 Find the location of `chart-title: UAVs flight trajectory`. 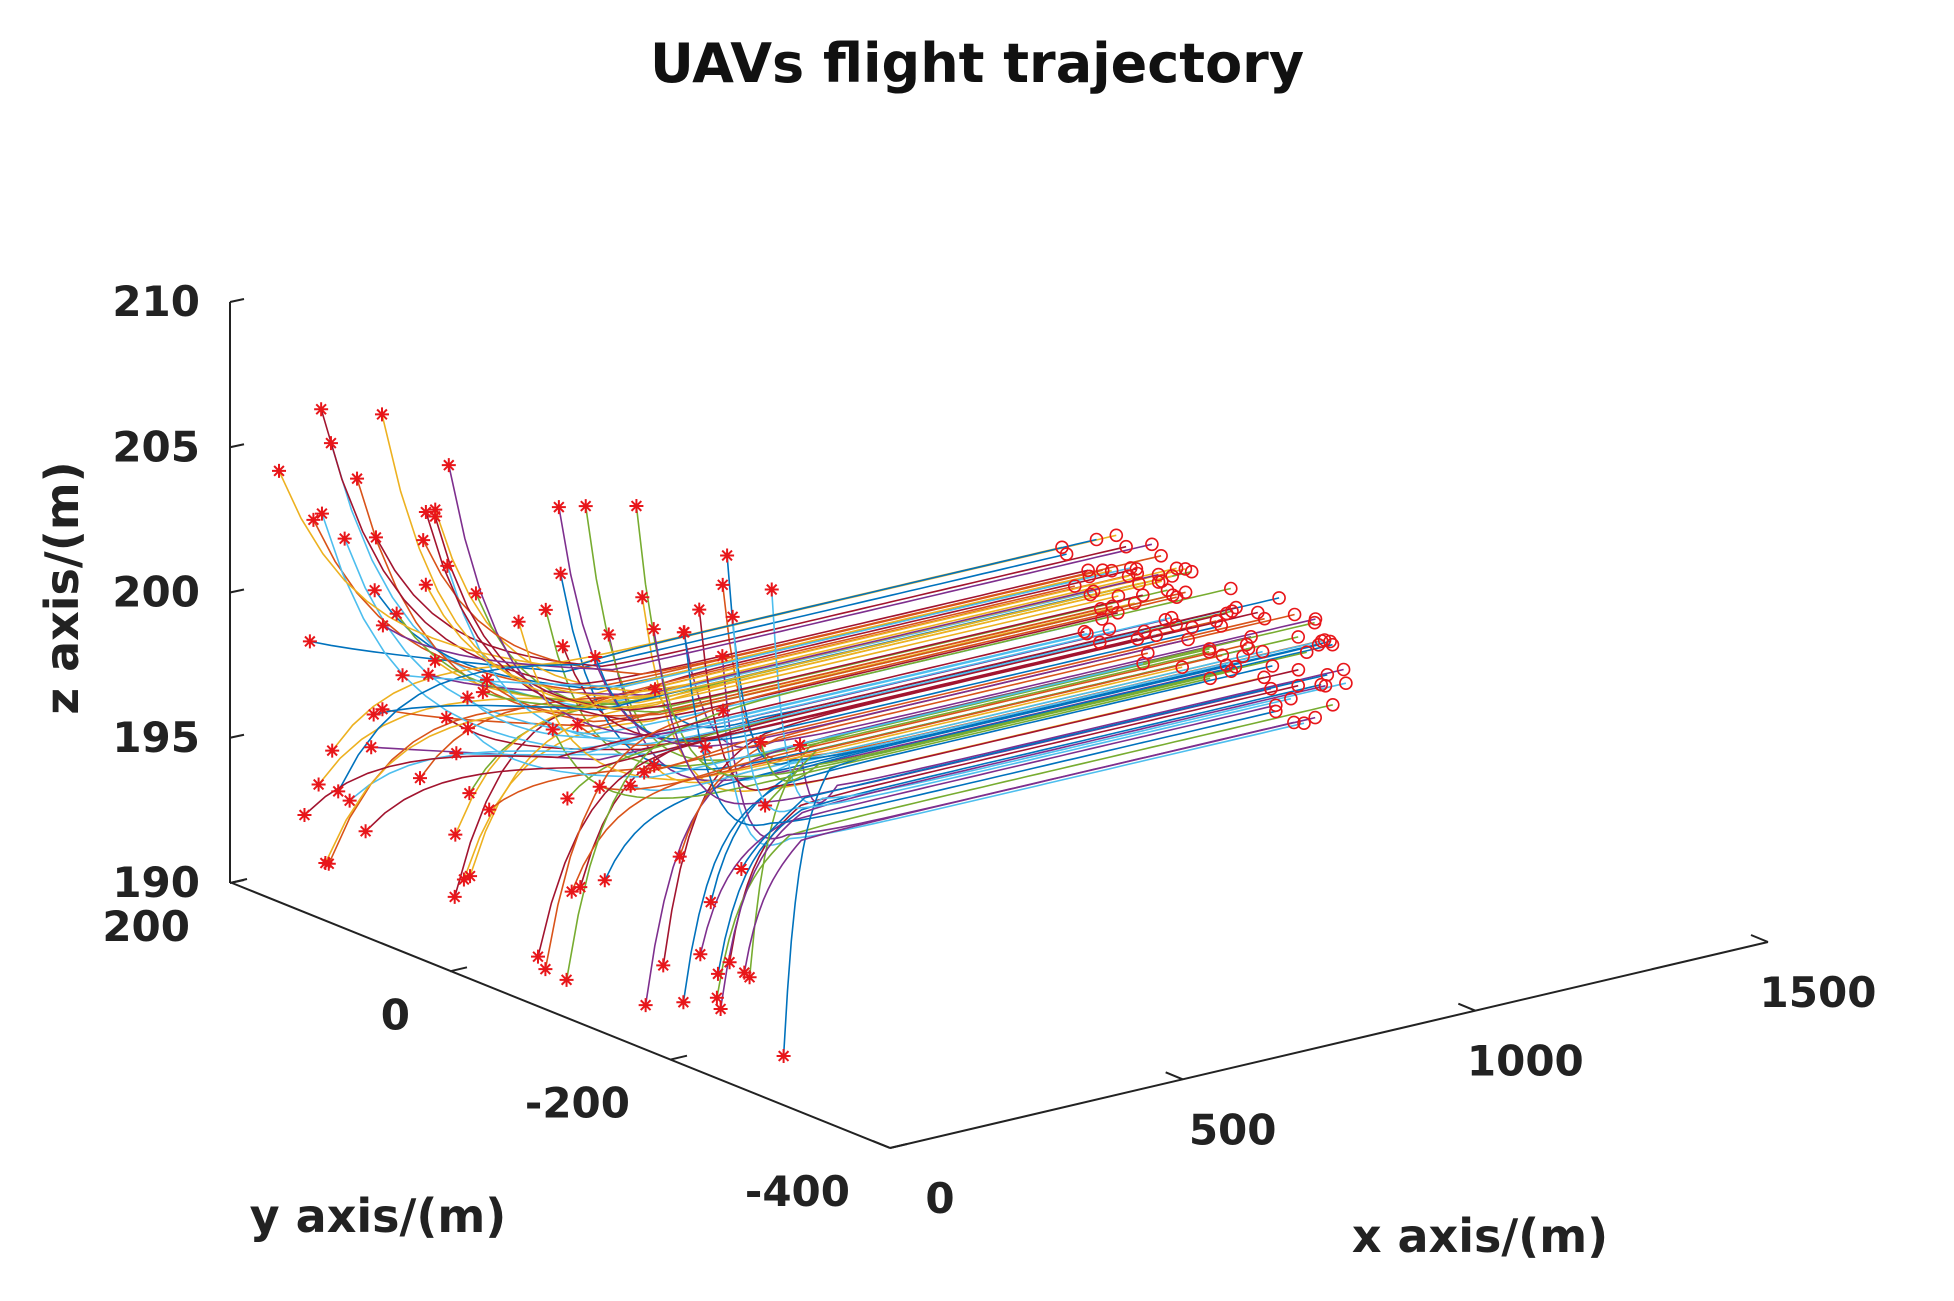

chart-title: UAVs flight trajectory is located at coordinates (977, 63).